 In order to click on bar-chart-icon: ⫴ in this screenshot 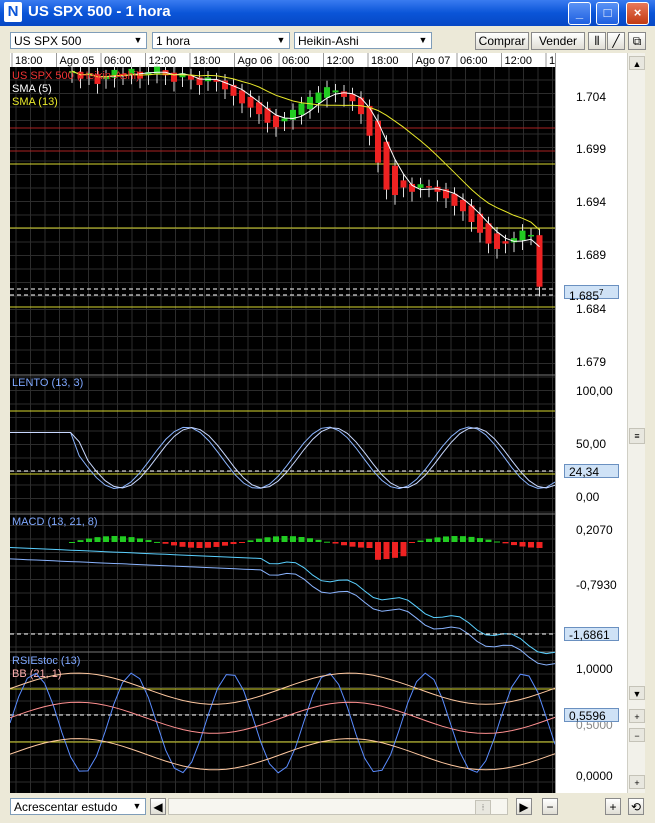, I will do `click(597, 41)`.